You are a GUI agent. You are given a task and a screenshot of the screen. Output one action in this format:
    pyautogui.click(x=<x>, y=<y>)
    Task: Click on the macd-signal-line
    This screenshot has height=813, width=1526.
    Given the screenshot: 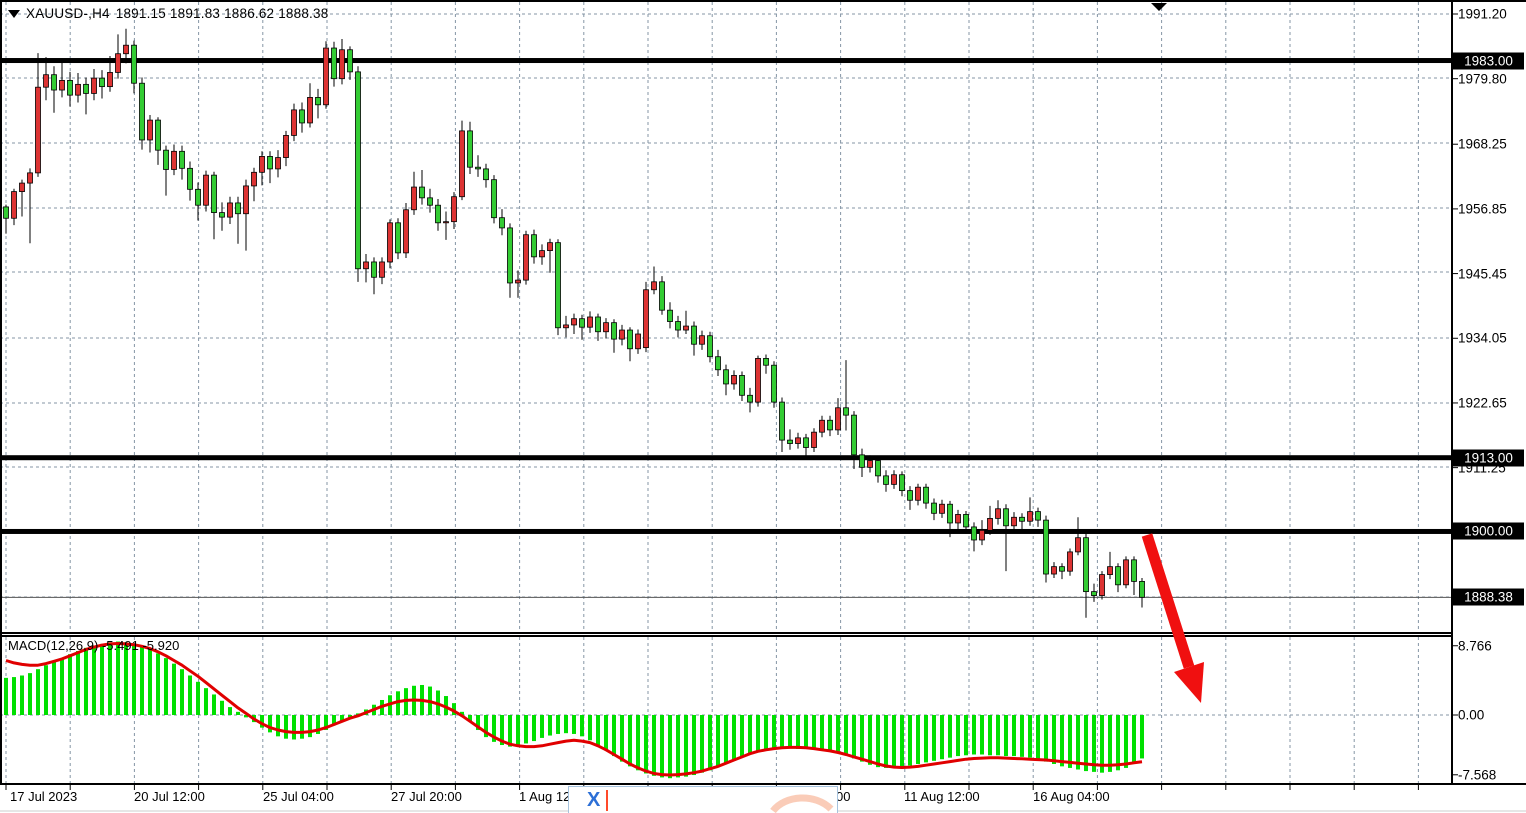 What is the action you would take?
    pyautogui.click(x=574, y=709)
    